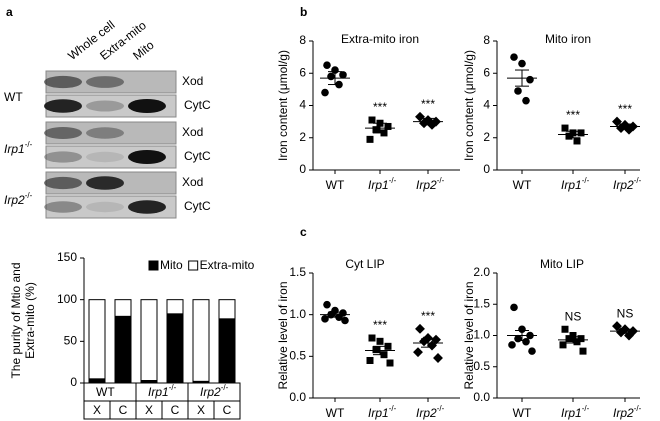 This screenshot has width=660, height=421. What do you see at coordinates (197, 105) in the screenshot?
I see `protein-label: CytC` at bounding box center [197, 105].